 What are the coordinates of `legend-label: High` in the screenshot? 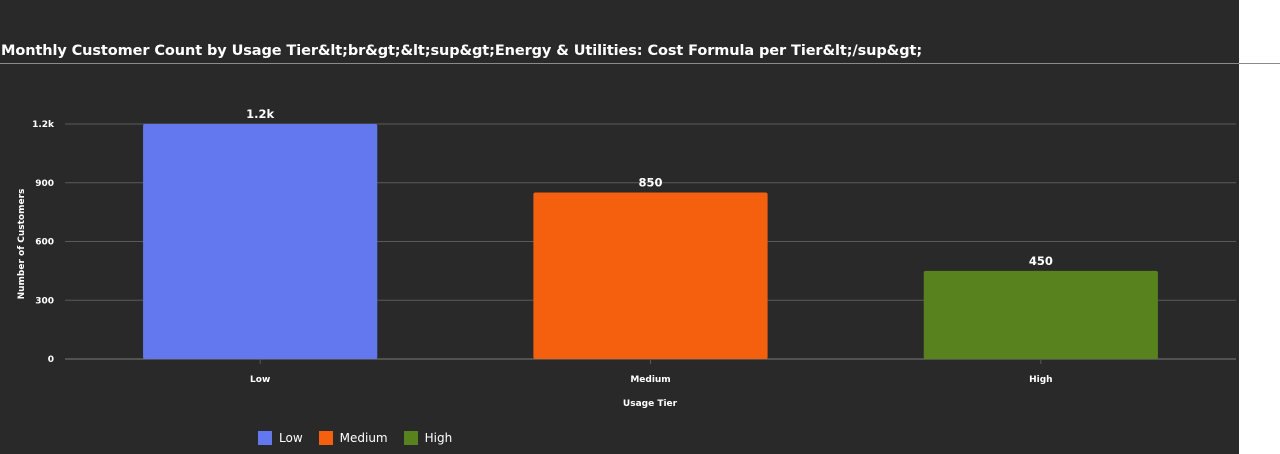 It's located at (438, 438).